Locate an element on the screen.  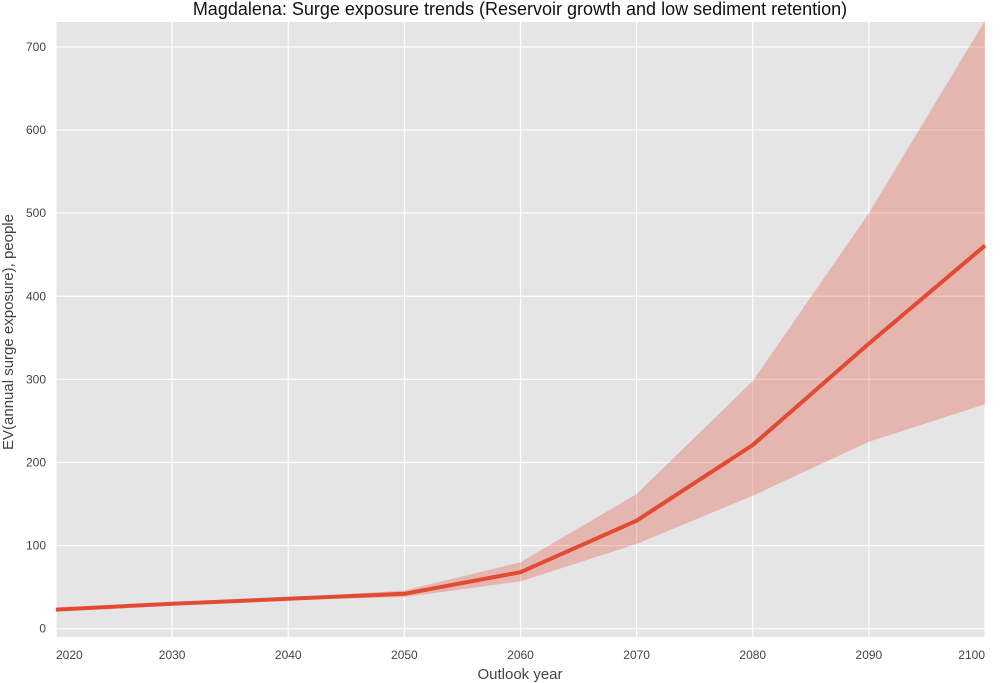
y-tick-label: 400 is located at coordinates (36, 296).